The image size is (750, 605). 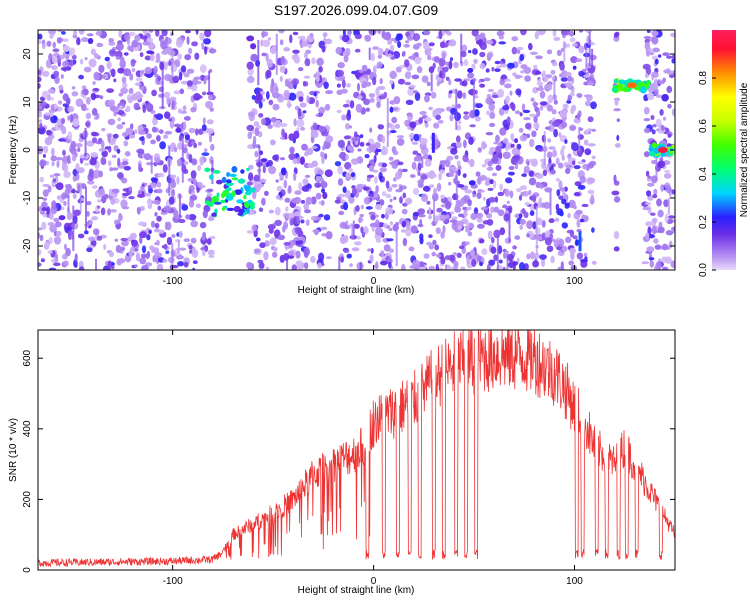 What do you see at coordinates (356, 10) in the screenshot?
I see `chart-title: S197.2026.099.04.07.G09` at bounding box center [356, 10].